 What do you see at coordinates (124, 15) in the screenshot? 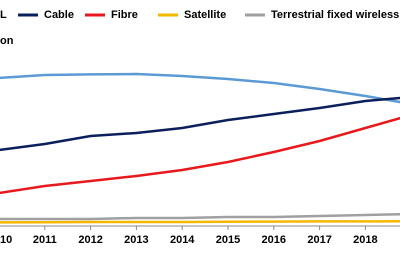
I see `legend-label: Fibre` at bounding box center [124, 15].